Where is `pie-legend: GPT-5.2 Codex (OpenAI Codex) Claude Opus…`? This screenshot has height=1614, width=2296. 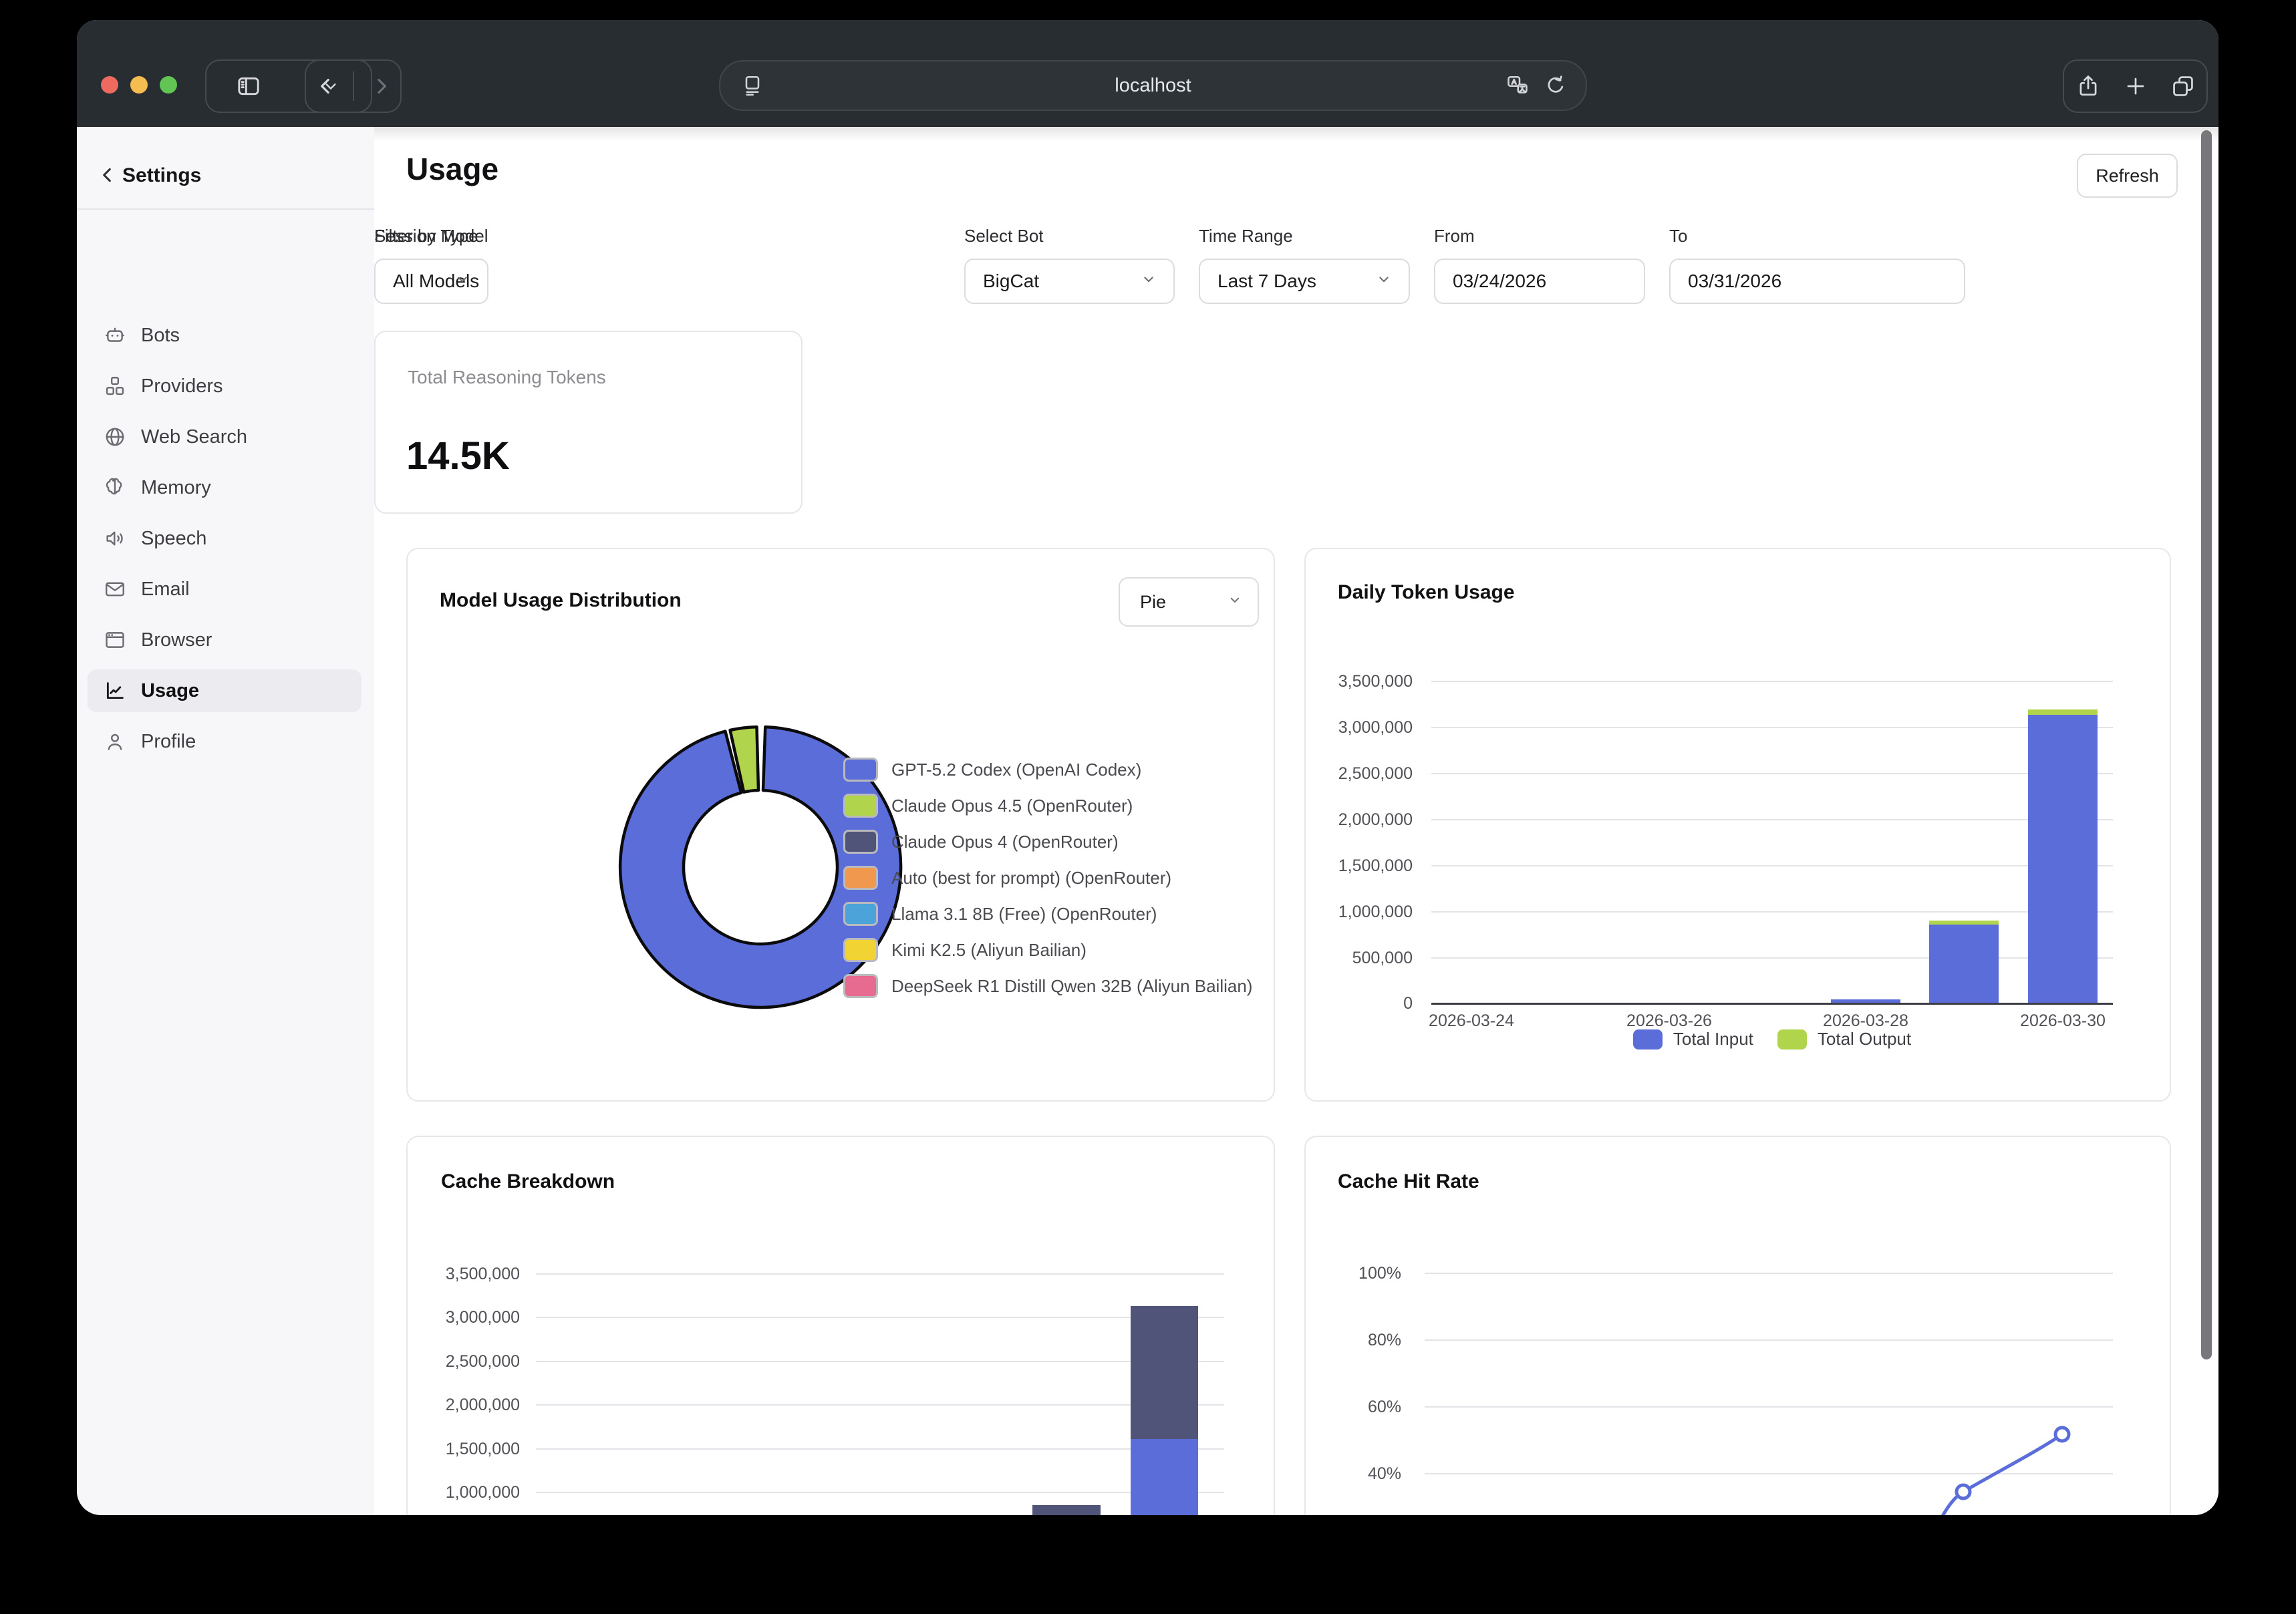 pie-legend: GPT-5.2 Codex (OpenAI Codex) Claude Opus… is located at coordinates (1047, 878).